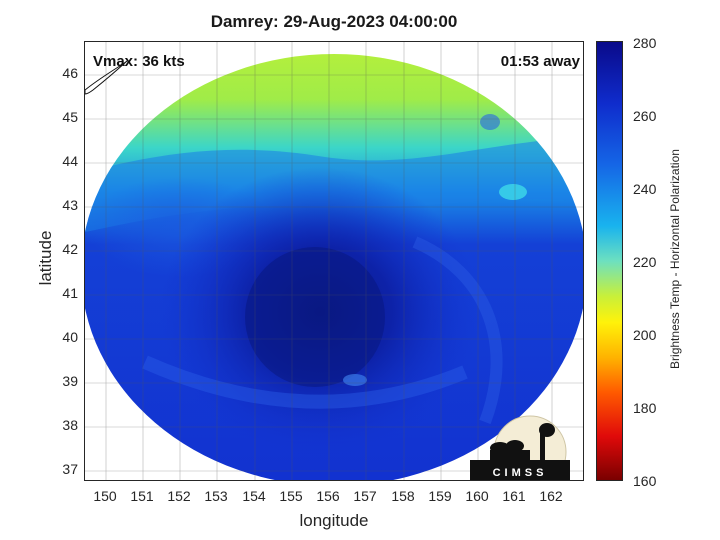  Describe the element at coordinates (645, 262) in the screenshot. I see `colorbar-tick-label: 220` at that location.